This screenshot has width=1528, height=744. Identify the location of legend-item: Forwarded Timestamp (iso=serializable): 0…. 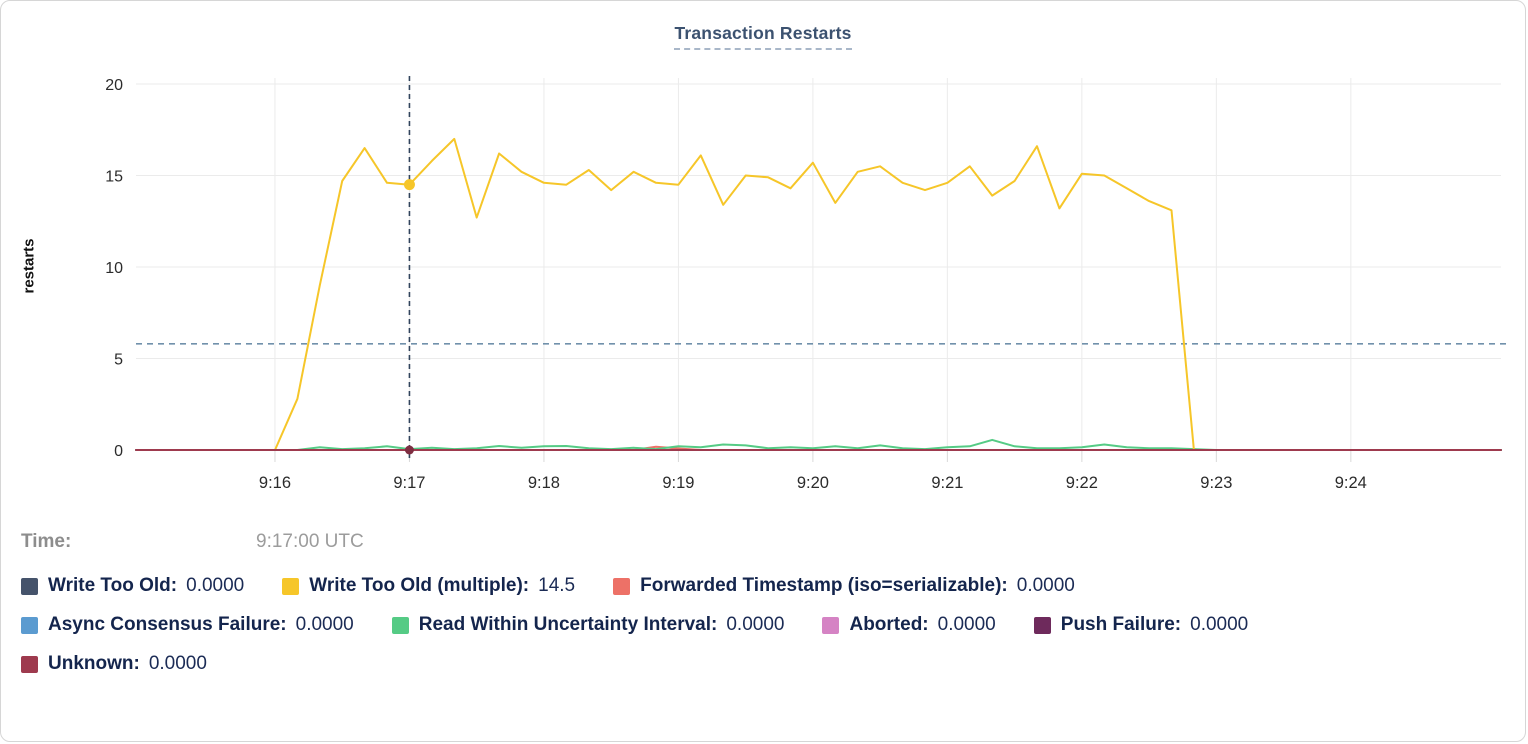
(844, 586).